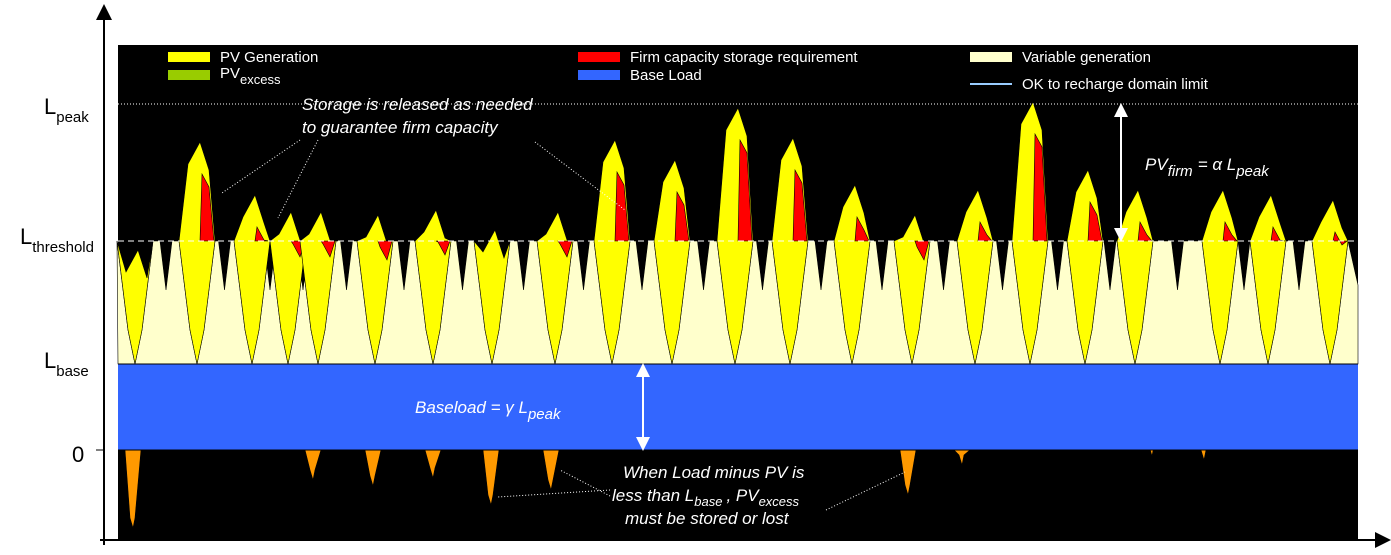  I want to click on label-sub: threshold, so click(63, 247).